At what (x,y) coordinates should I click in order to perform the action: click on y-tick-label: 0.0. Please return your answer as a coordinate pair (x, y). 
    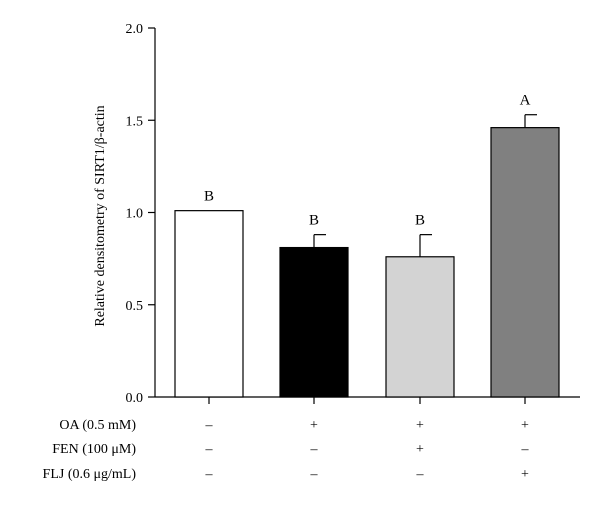
    Looking at the image, I should click on (135, 398).